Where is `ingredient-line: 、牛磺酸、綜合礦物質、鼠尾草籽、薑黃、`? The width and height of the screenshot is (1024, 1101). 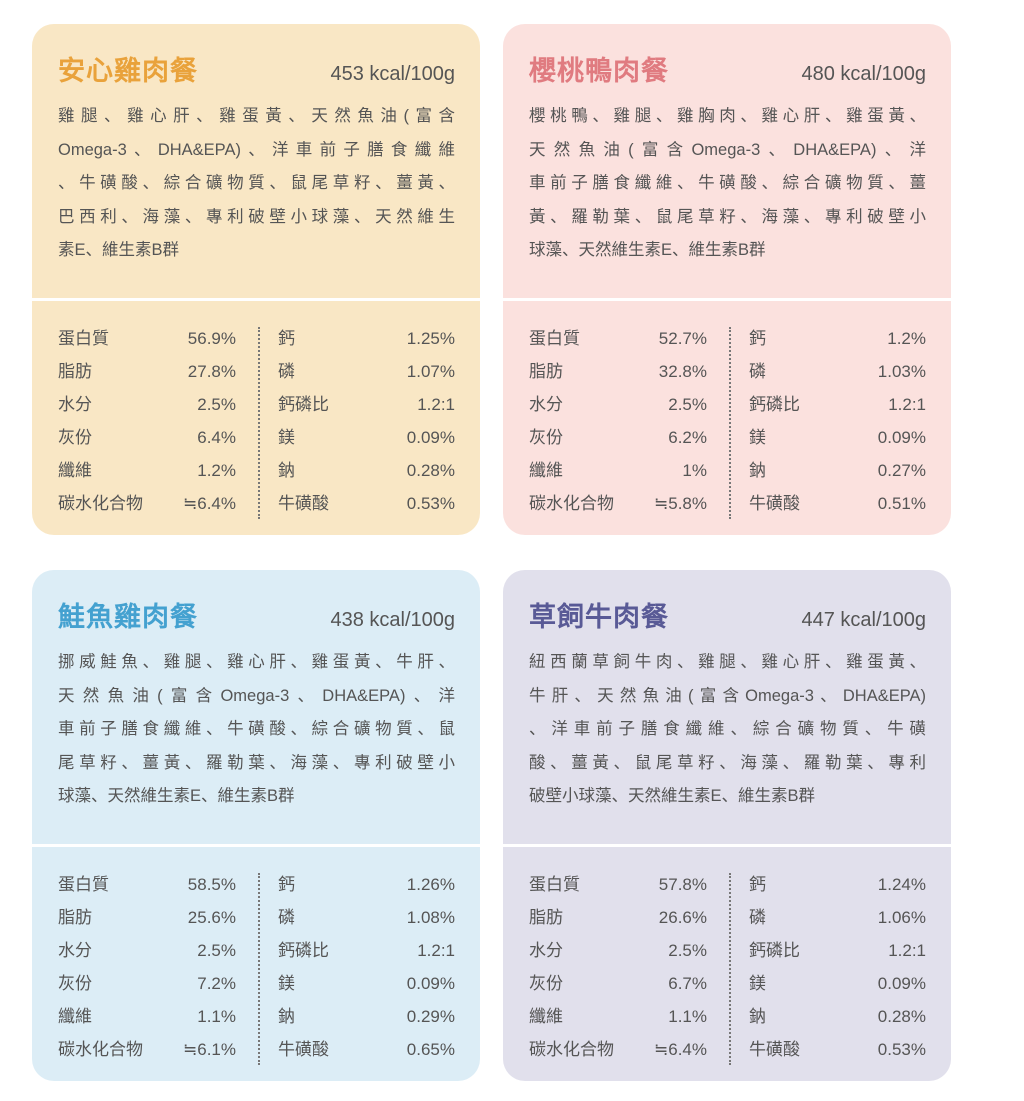
ingredient-line: 、牛磺酸、綜合礦物質、鼠尾草籽、薑黃、 is located at coordinates (256, 183).